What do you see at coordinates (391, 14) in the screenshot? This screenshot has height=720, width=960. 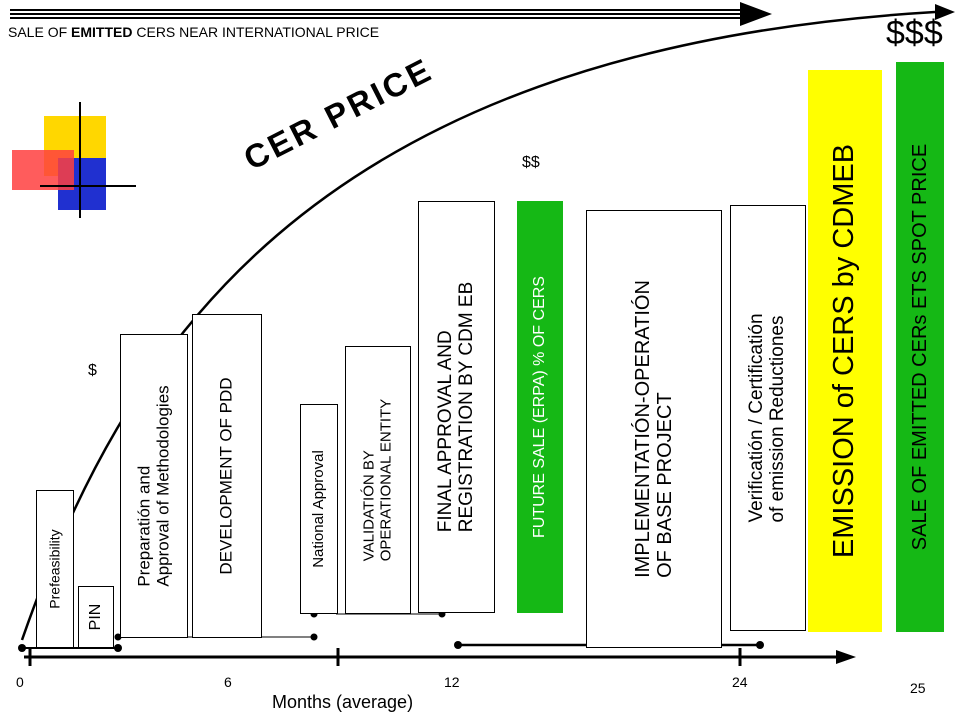 I see `top-arrow` at bounding box center [391, 14].